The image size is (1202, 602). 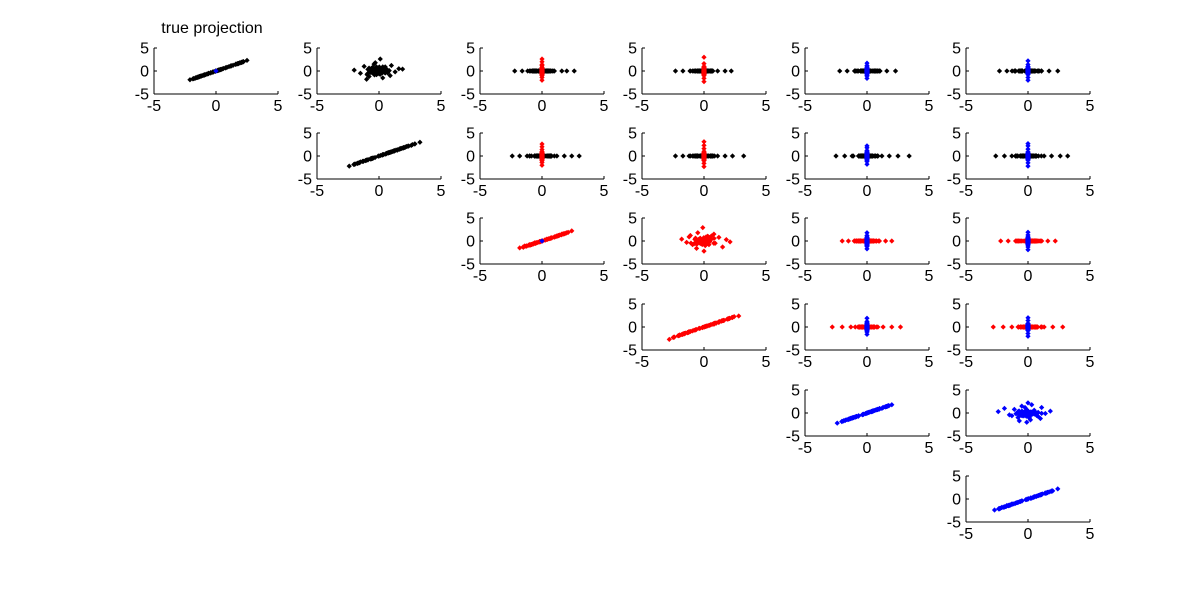 I want to click on panel-p66: -5 0 5 5 0 -5, so click(x=1021, y=506).